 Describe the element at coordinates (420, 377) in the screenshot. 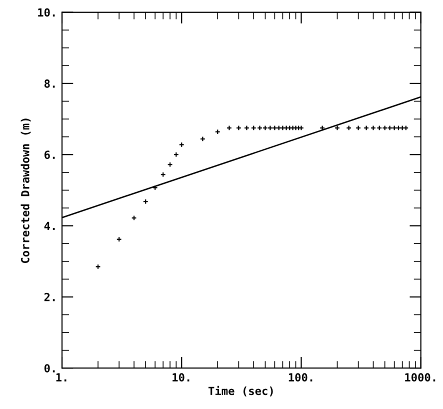

I see `x-tick-label: 1000.` at that location.